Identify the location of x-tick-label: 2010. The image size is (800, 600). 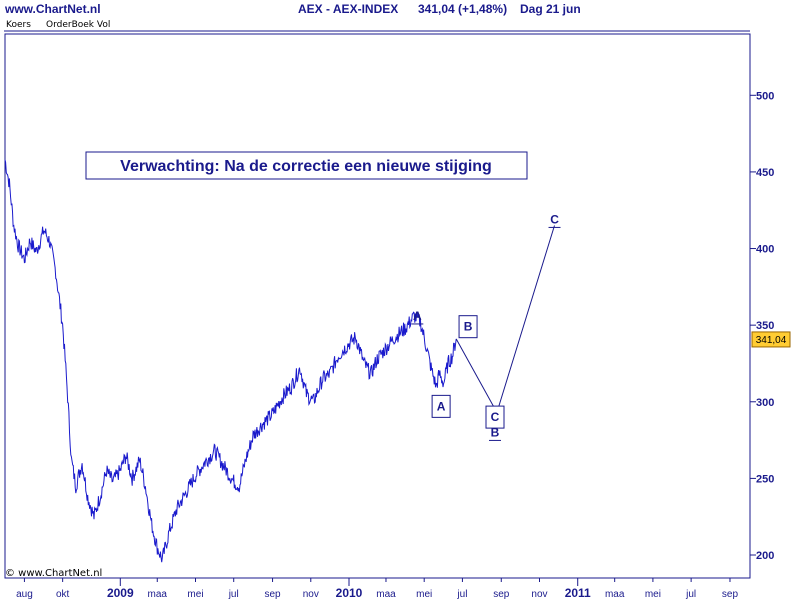
(349, 593).